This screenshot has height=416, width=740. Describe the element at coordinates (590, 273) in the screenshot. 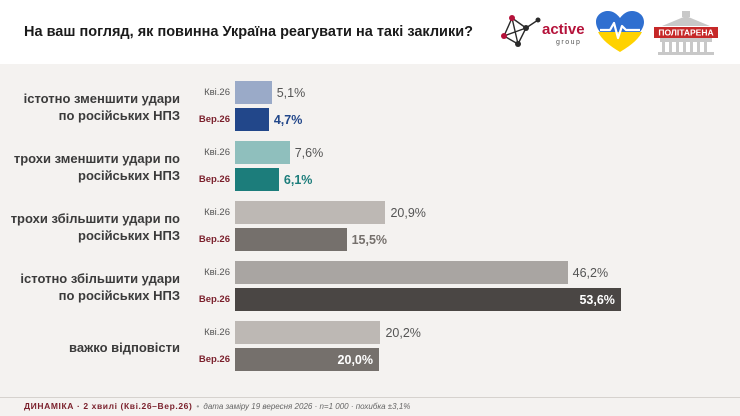

I see `data-label: 46,2%` at that location.